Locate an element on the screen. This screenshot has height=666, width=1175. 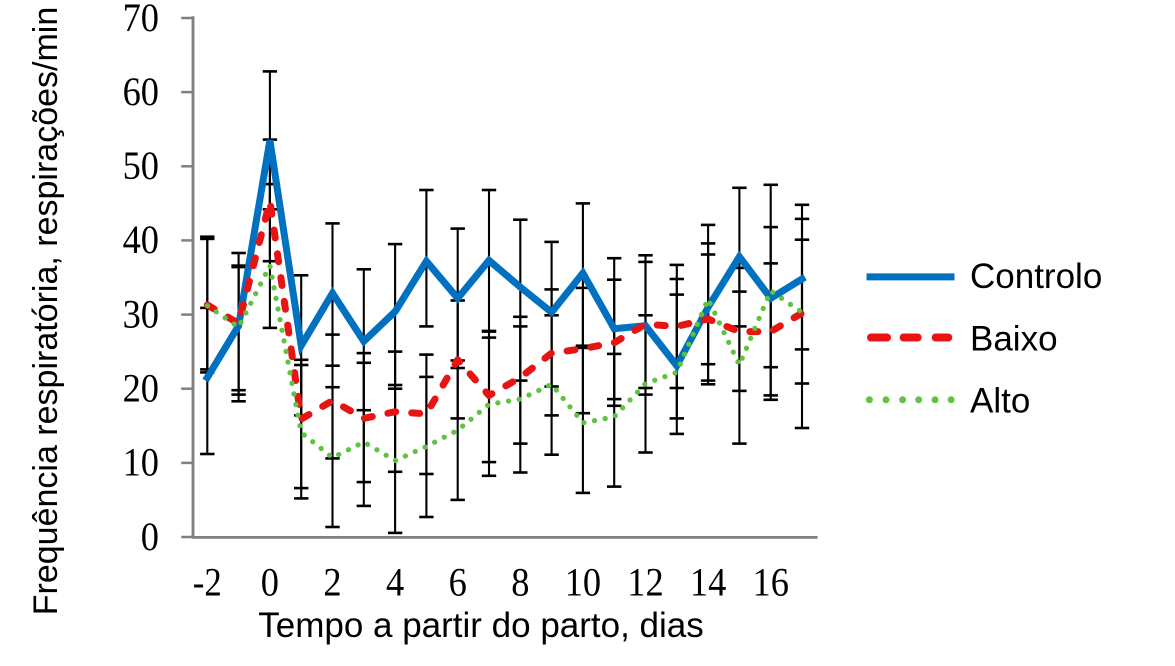
svg-text: 2 is located at coordinates (332, 581).